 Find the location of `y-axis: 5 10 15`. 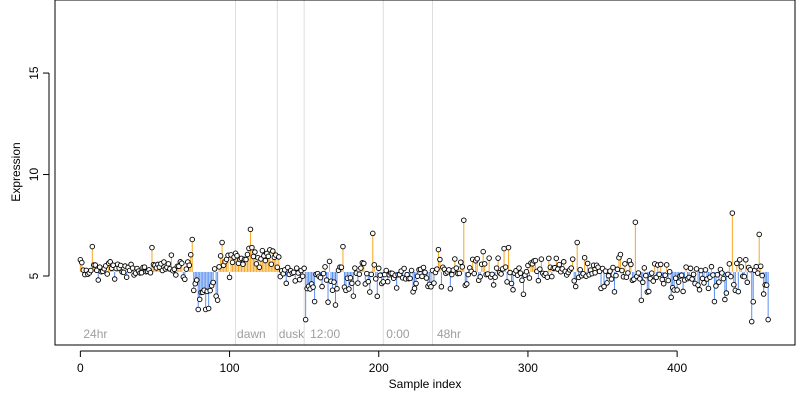

y-axis: 5 10 15 is located at coordinates (38, 172).